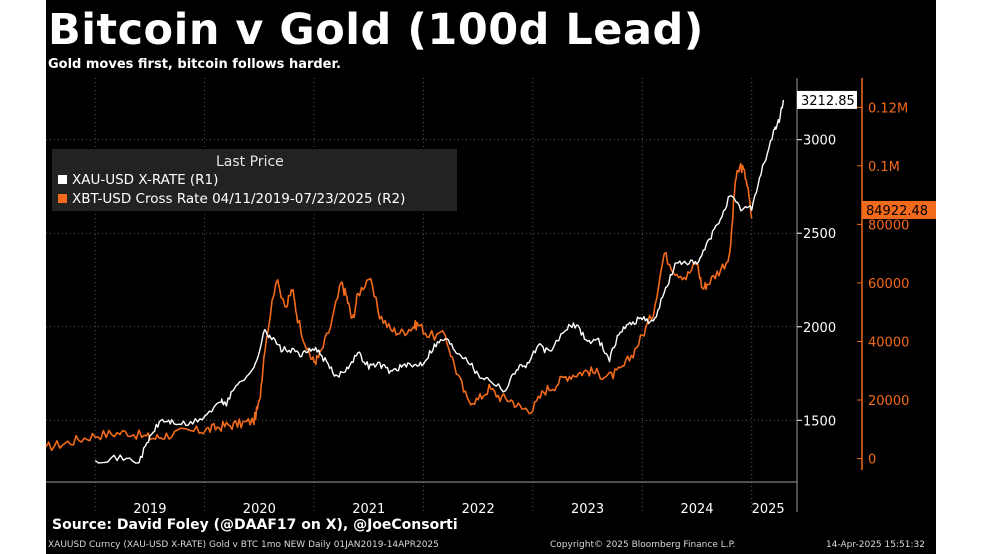 This screenshot has height=554, width=984. What do you see at coordinates (888, 401) in the screenshot?
I see `r2-tick-label-20000: 20000` at bounding box center [888, 401].